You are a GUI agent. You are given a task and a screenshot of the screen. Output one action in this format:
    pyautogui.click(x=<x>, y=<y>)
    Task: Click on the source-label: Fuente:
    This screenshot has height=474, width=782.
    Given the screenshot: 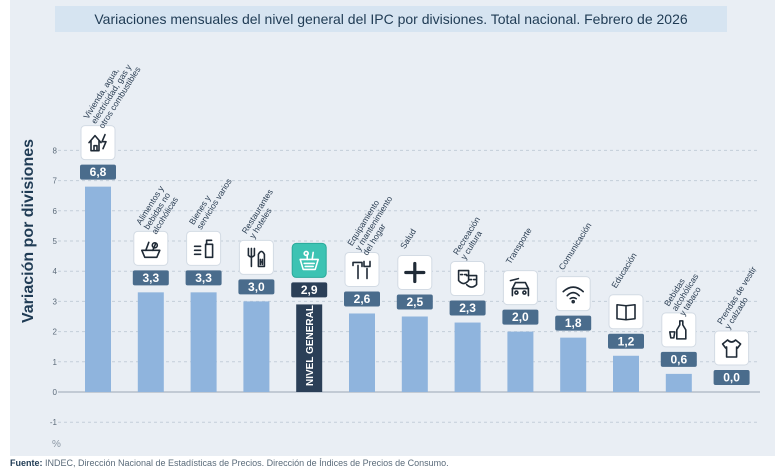 What is the action you would take?
    pyautogui.click(x=26, y=463)
    